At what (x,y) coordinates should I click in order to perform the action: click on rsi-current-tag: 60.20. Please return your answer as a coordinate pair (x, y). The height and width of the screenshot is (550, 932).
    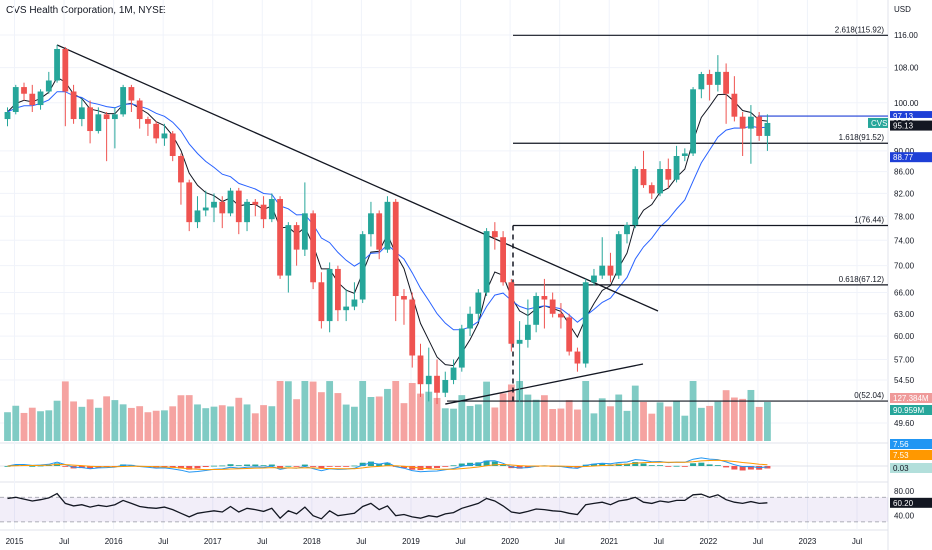
    Looking at the image, I should click on (903, 503).